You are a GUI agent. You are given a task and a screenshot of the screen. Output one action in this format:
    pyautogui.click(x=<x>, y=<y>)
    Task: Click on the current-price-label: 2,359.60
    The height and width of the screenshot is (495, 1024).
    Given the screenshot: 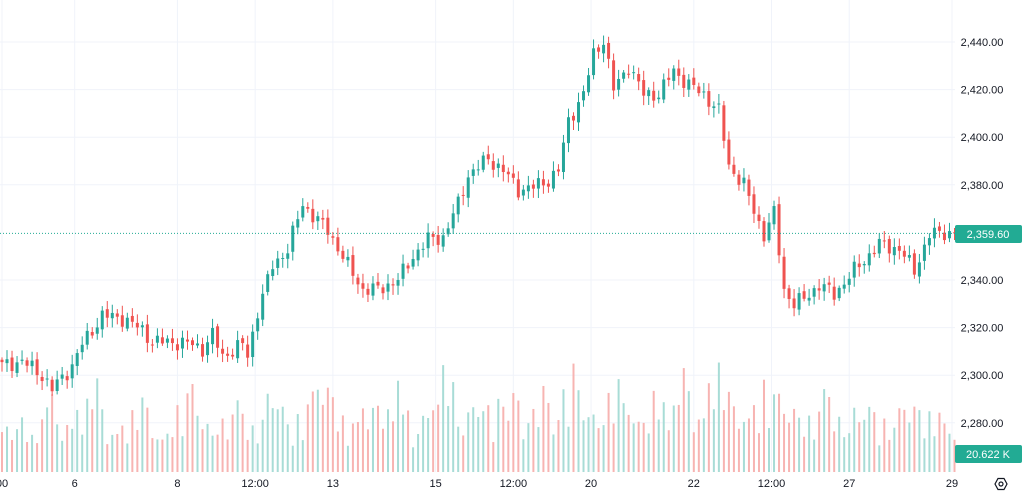 What is the action you would take?
    pyautogui.click(x=988, y=234)
    